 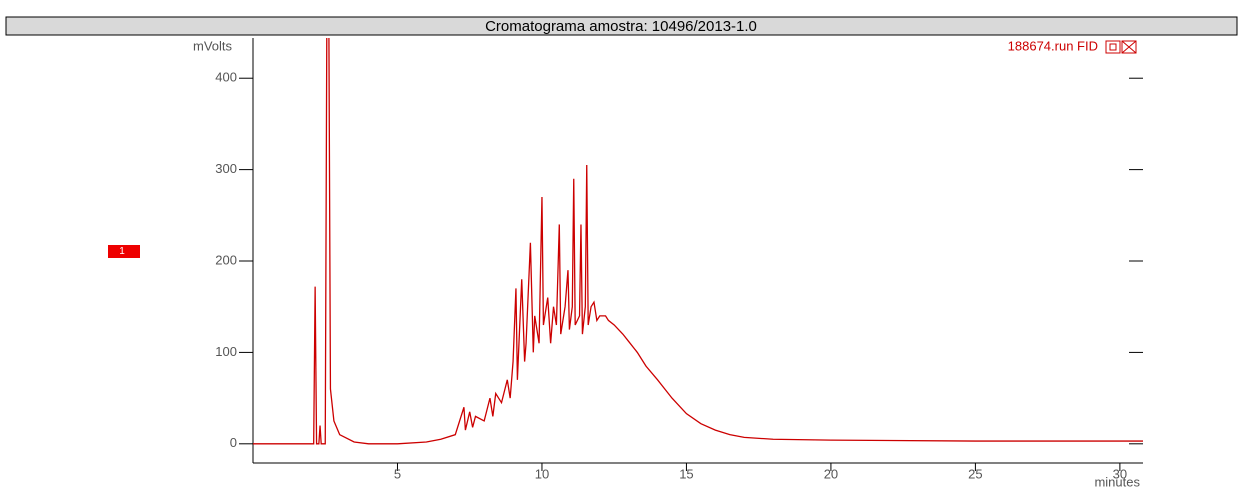 I want to click on x-tick-label: 10, so click(x=542, y=473).